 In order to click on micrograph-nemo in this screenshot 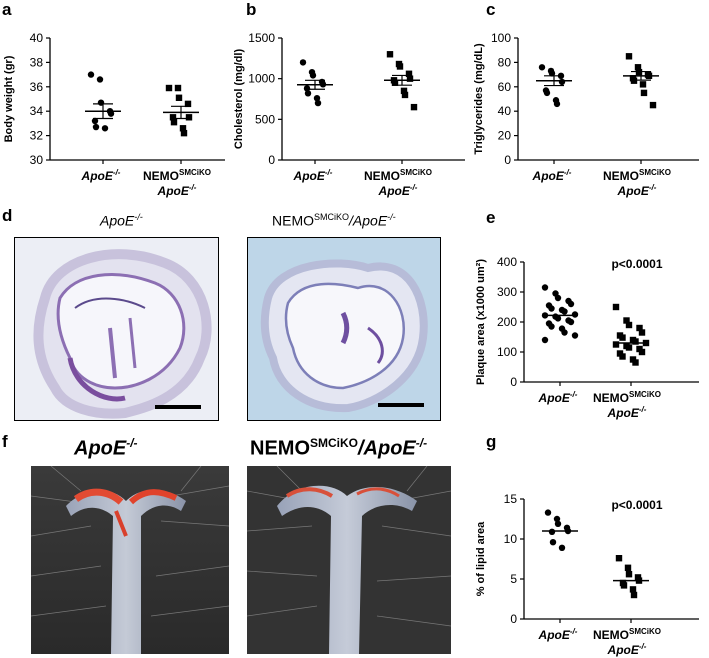, I will do `click(344, 329)`.